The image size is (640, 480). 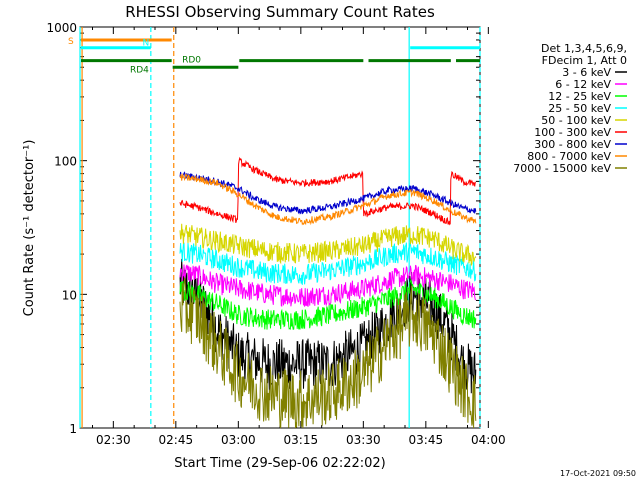 What do you see at coordinates (65, 162) in the screenshot?
I see `y-tick-label: 100` at bounding box center [65, 162].